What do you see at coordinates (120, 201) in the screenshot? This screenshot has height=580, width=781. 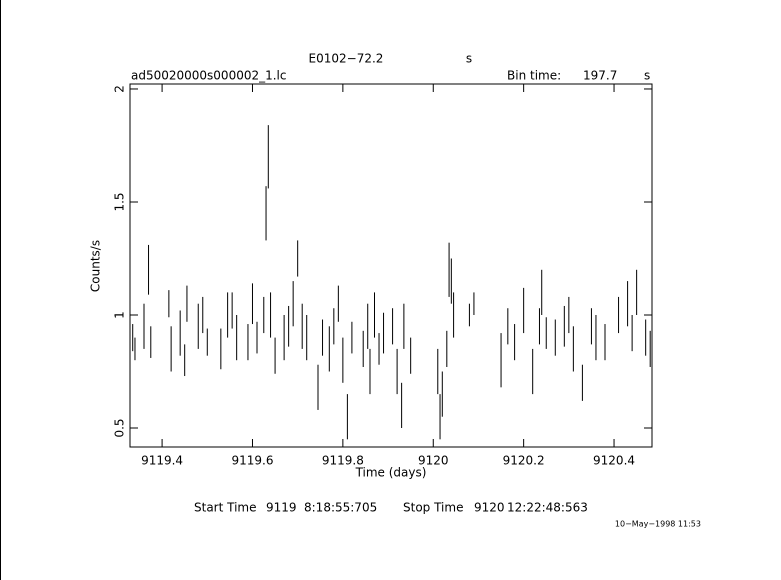 I see `y-tick-label: 1.5` at bounding box center [120, 201].